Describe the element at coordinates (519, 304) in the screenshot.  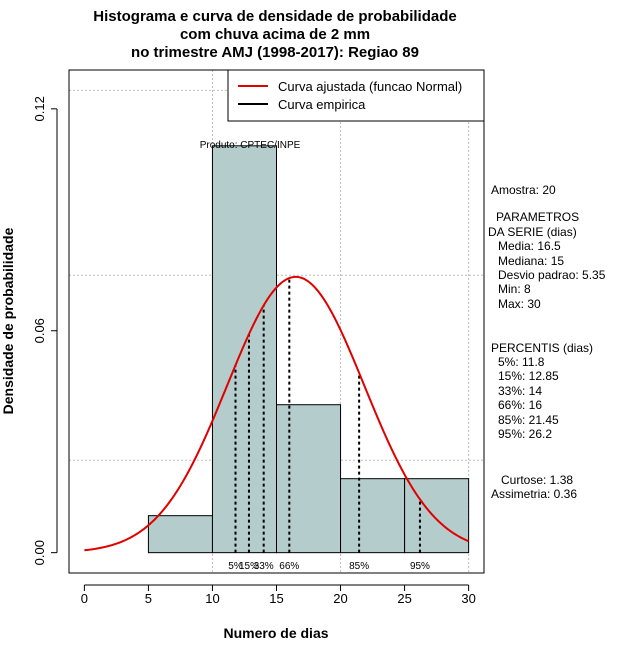
I see `stat-max: Max: 30` at that location.